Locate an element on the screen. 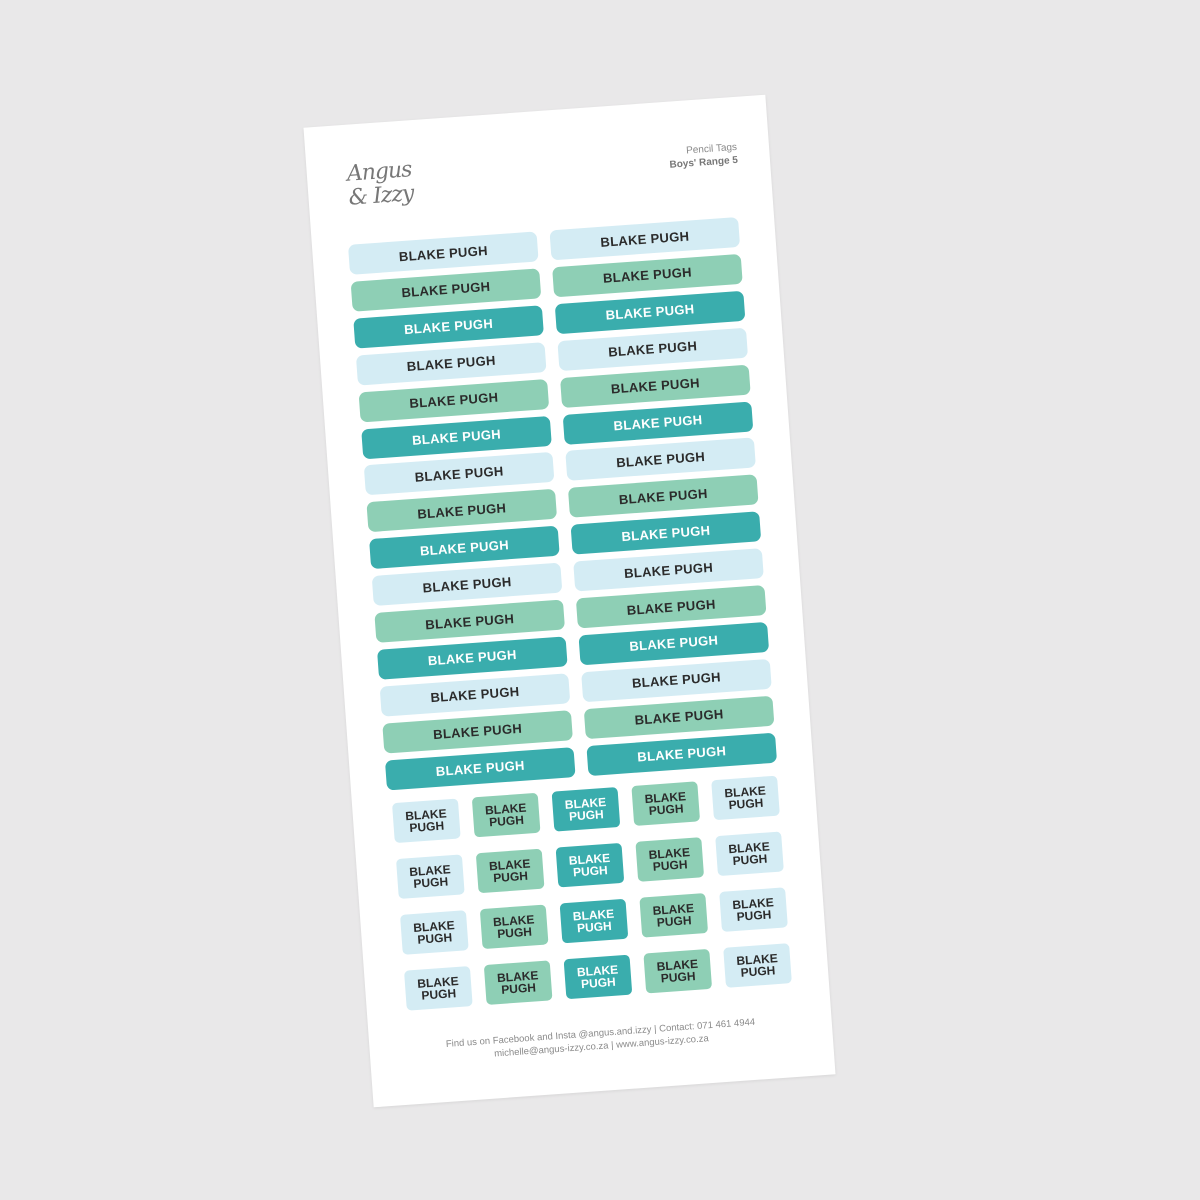  range-name: Boys' Range 5 is located at coordinates (704, 162).